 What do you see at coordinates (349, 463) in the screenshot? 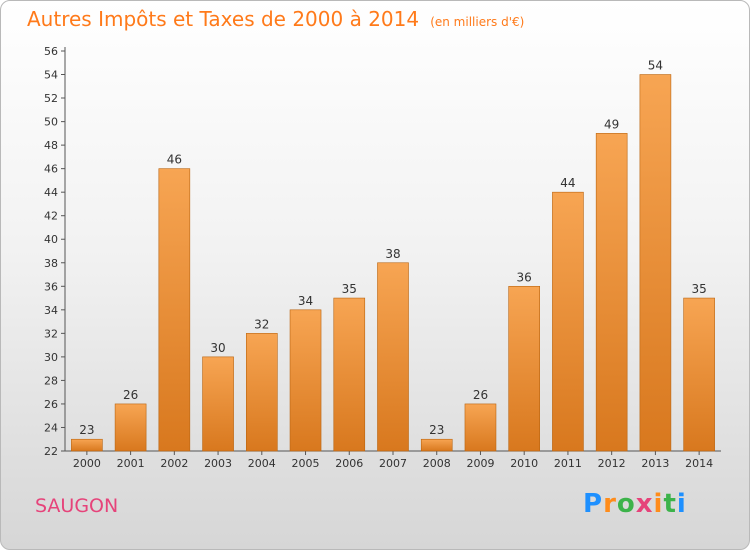
I see `x-tick-label-2006: 2006` at bounding box center [349, 463].